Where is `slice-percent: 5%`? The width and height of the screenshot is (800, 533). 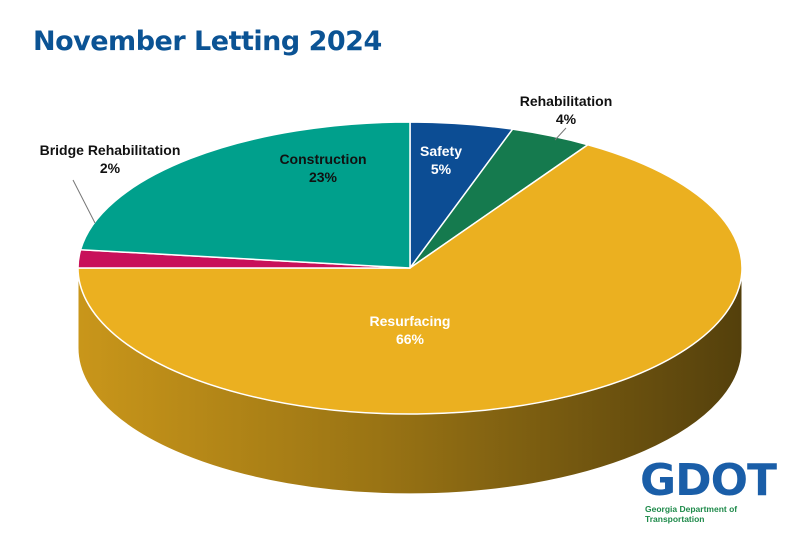
slice-percent: 5% is located at coordinates (441, 169).